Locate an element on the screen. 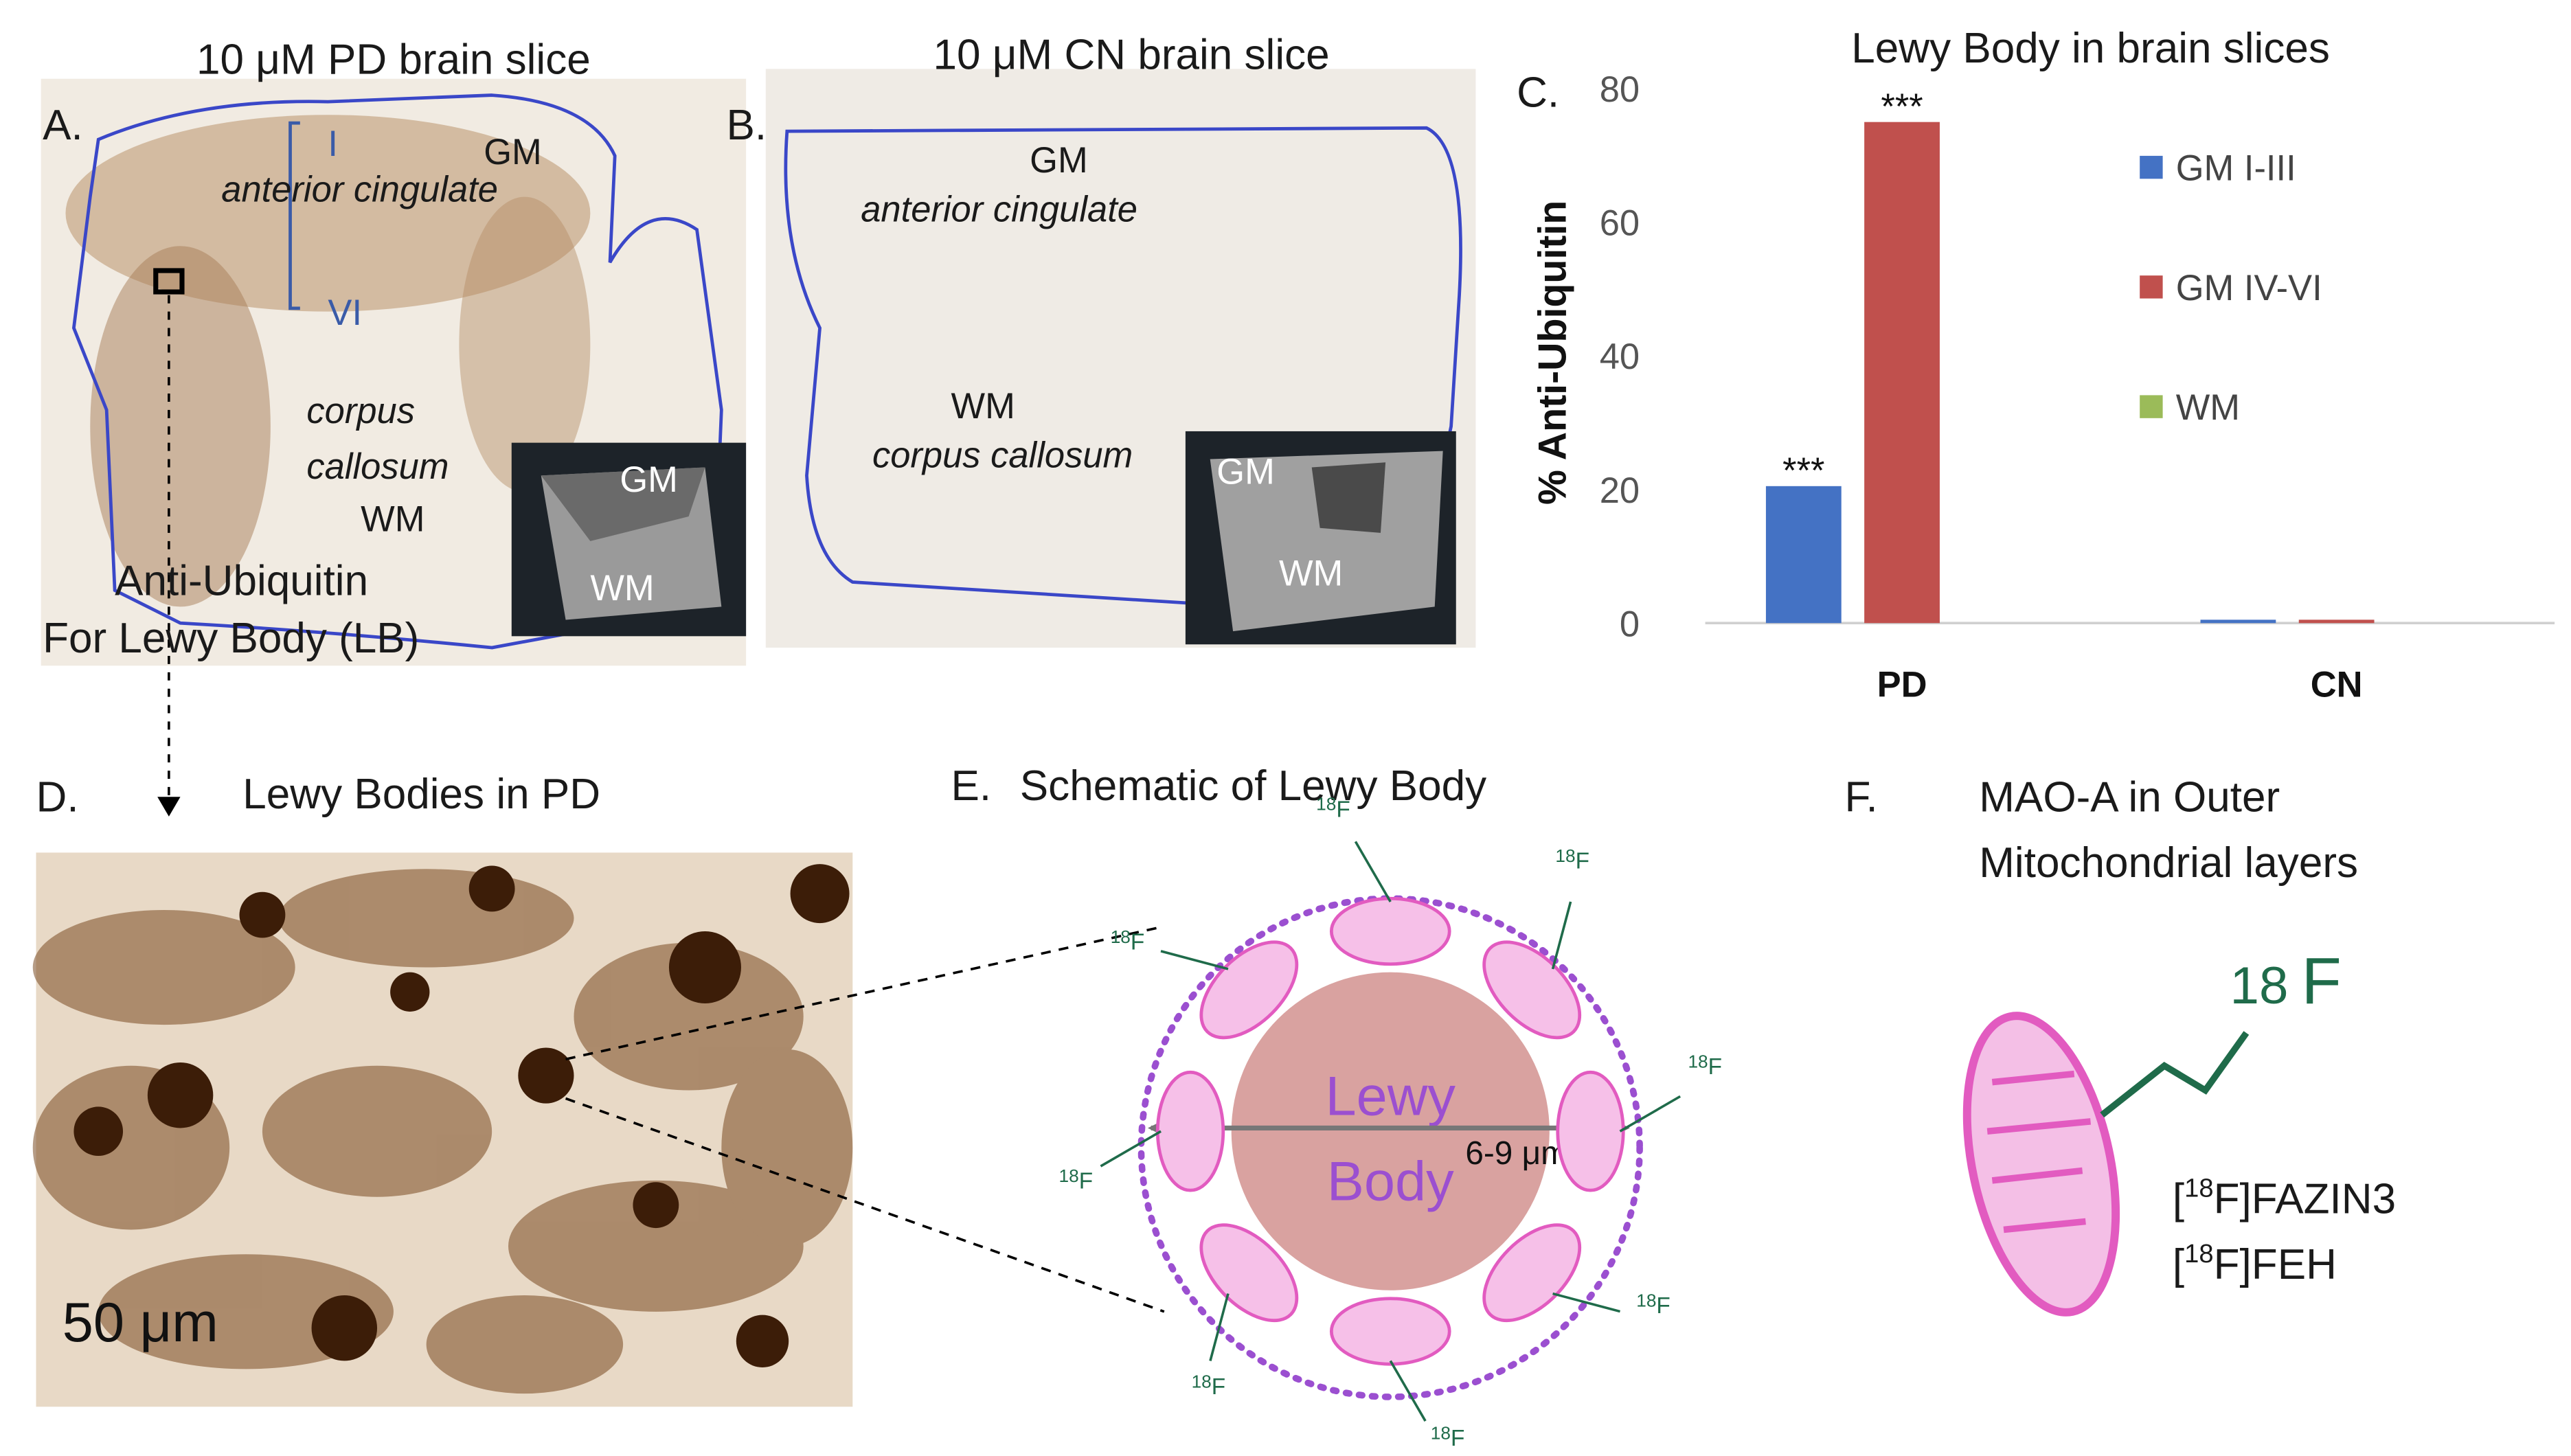  legend-label: GM IV-VI is located at coordinates (2249, 288).